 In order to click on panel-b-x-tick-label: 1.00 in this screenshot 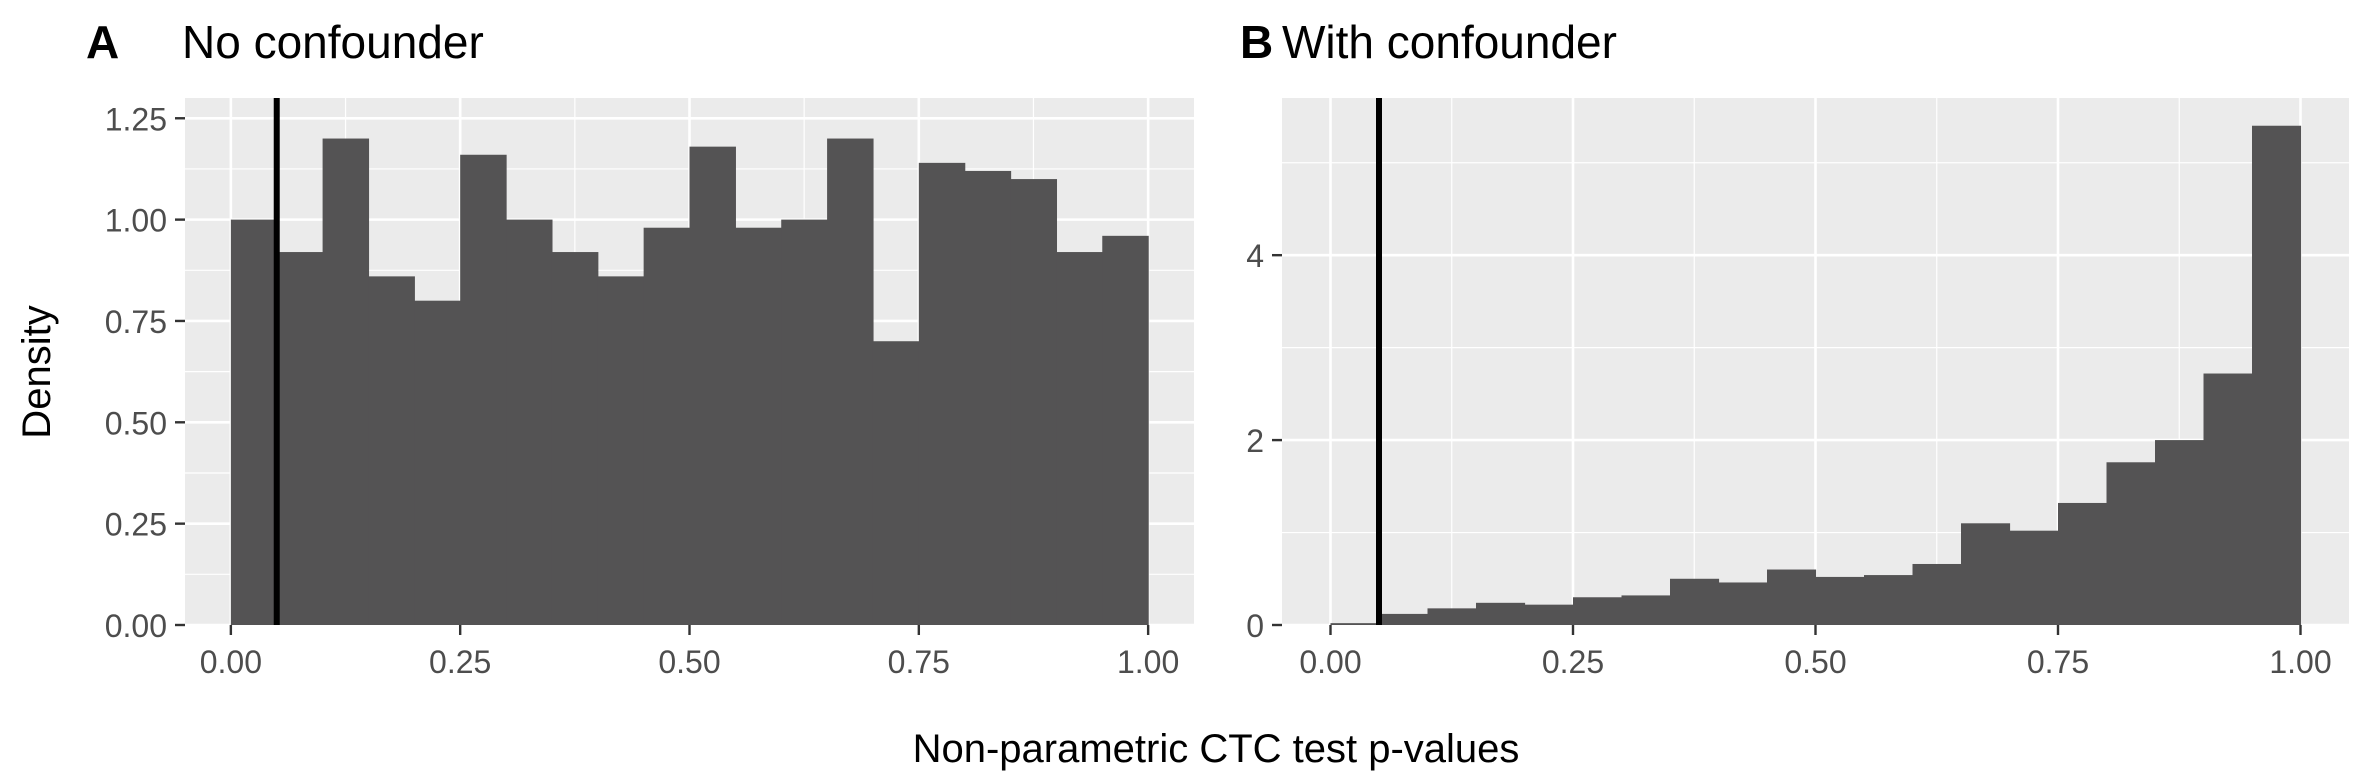, I will do `click(2300, 662)`.